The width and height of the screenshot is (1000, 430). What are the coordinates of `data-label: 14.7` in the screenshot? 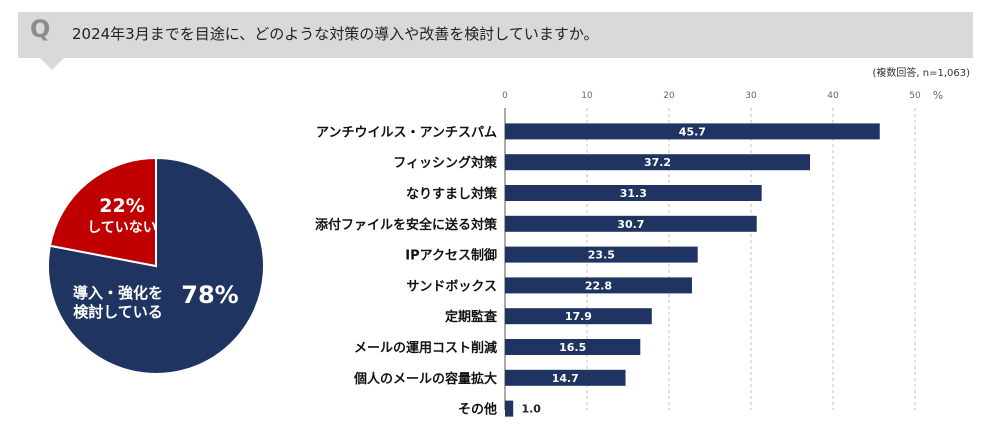 It's located at (565, 378).